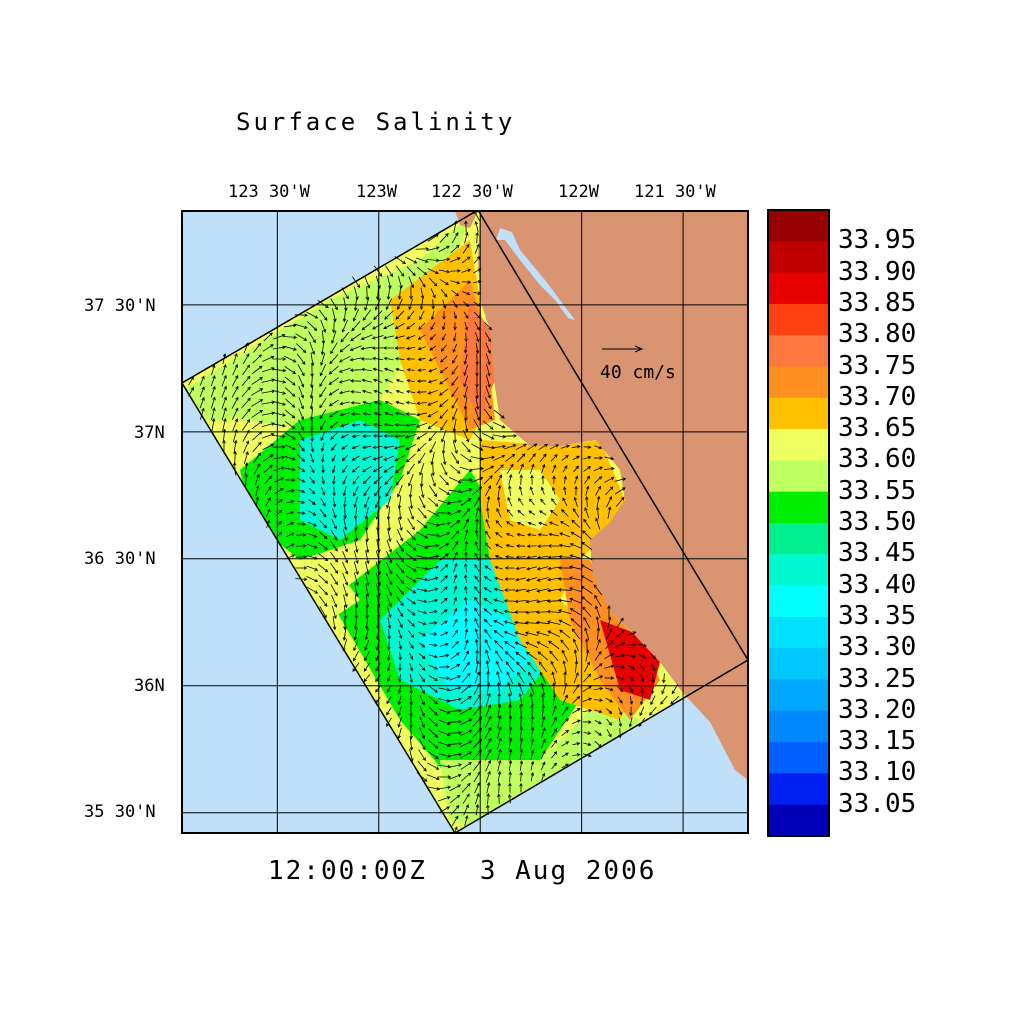  Describe the element at coordinates (798, 570) in the screenshot. I see `colorbar-swatch` at that location.